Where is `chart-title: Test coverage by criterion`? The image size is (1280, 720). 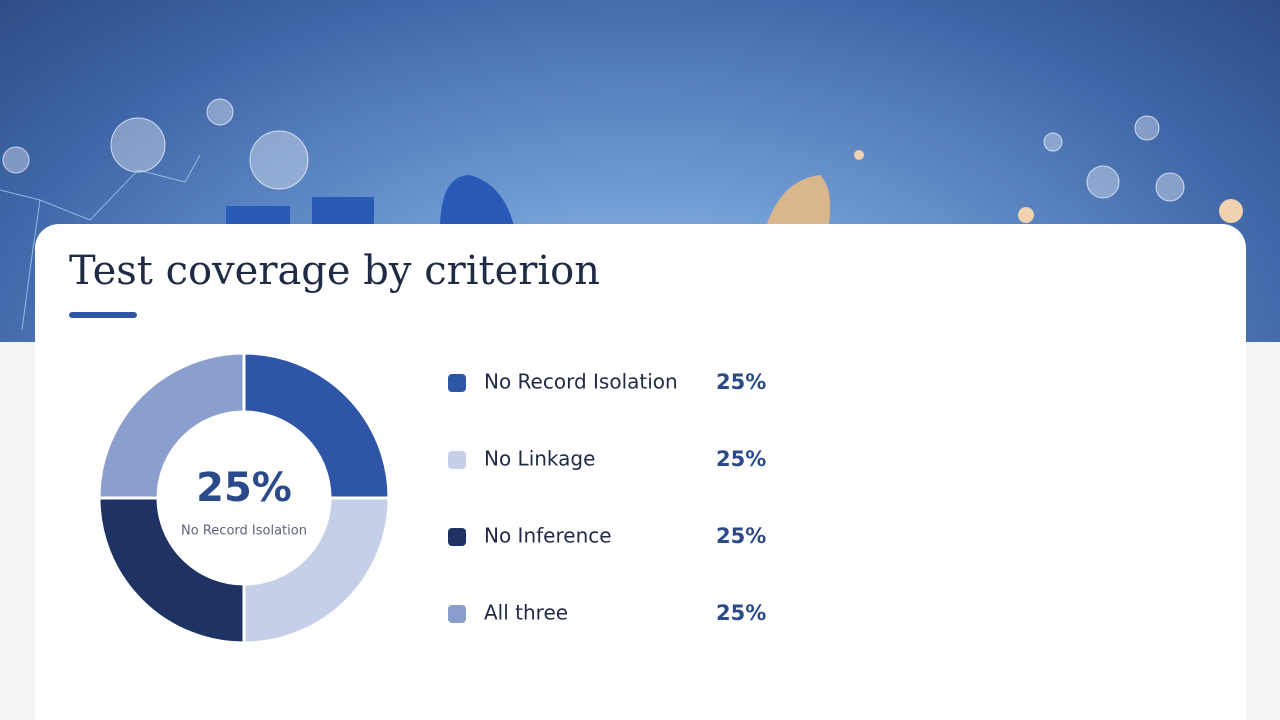 chart-title: Test coverage by criterion is located at coordinates (335, 271).